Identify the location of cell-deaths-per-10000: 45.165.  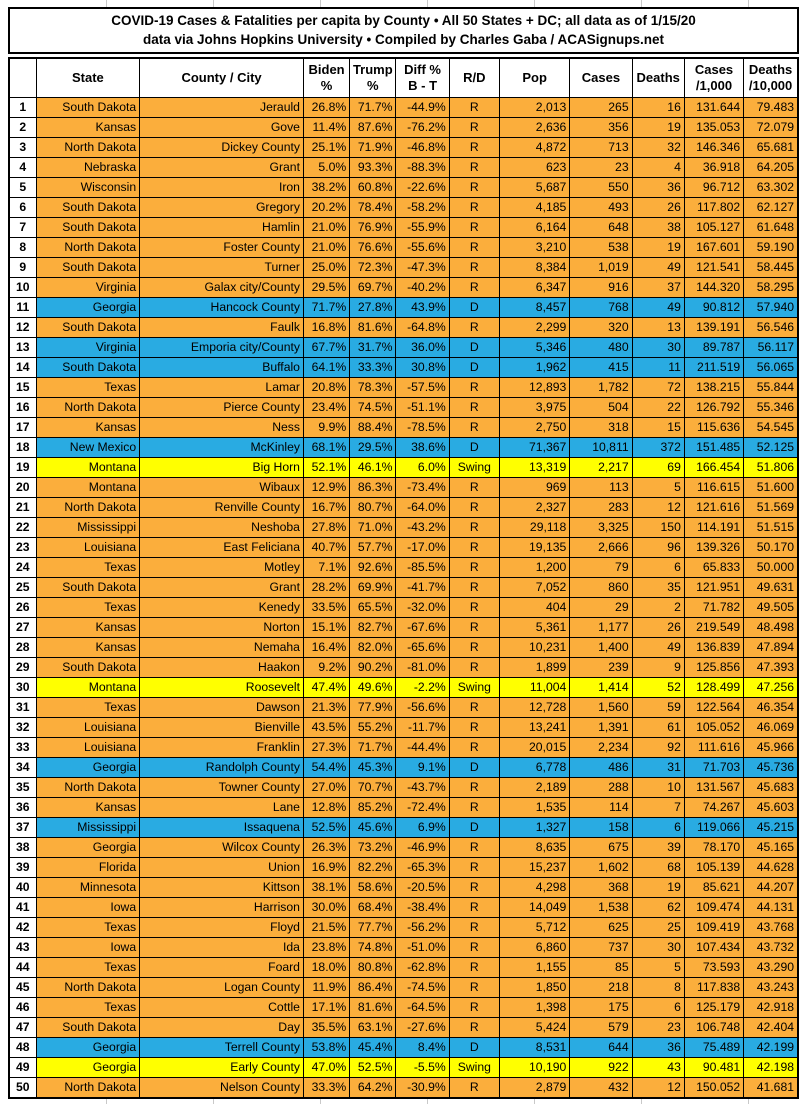
(771, 847).